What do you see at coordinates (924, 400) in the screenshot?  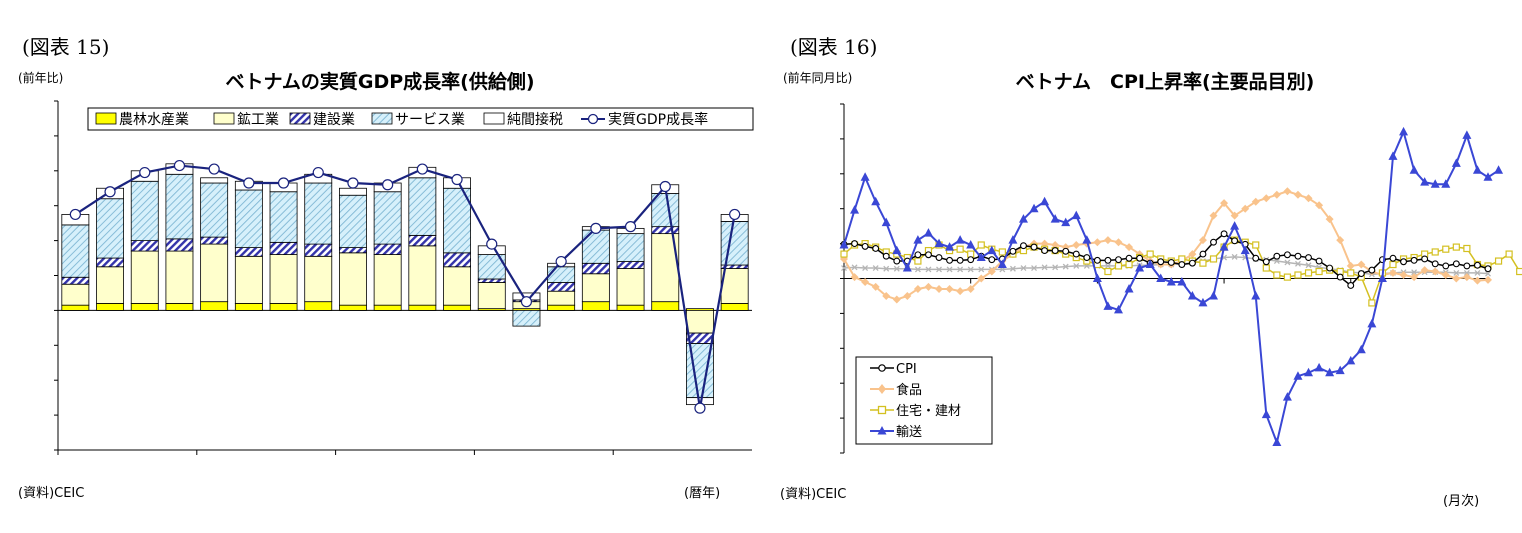 I see `cpi-legend: CPI 食品 住宅・建材 輸送` at bounding box center [924, 400].